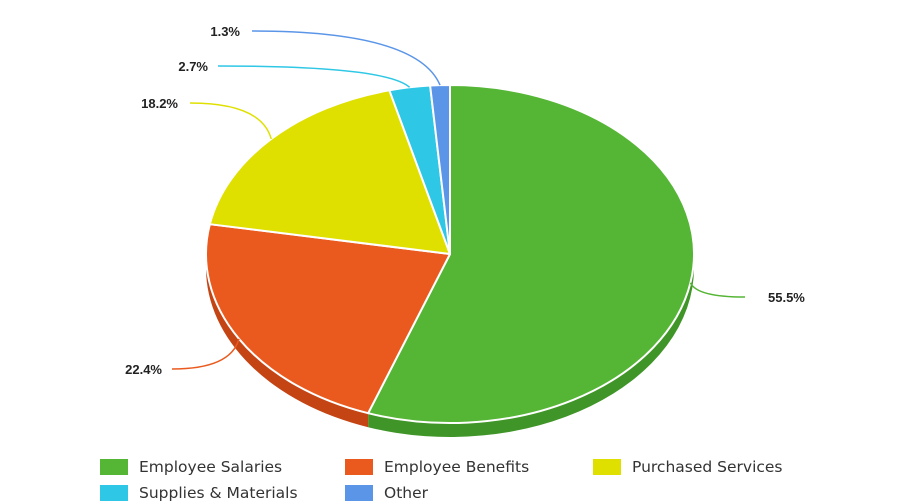  What do you see at coordinates (225, 31) in the screenshot?
I see `data-label: 1.3%` at bounding box center [225, 31].